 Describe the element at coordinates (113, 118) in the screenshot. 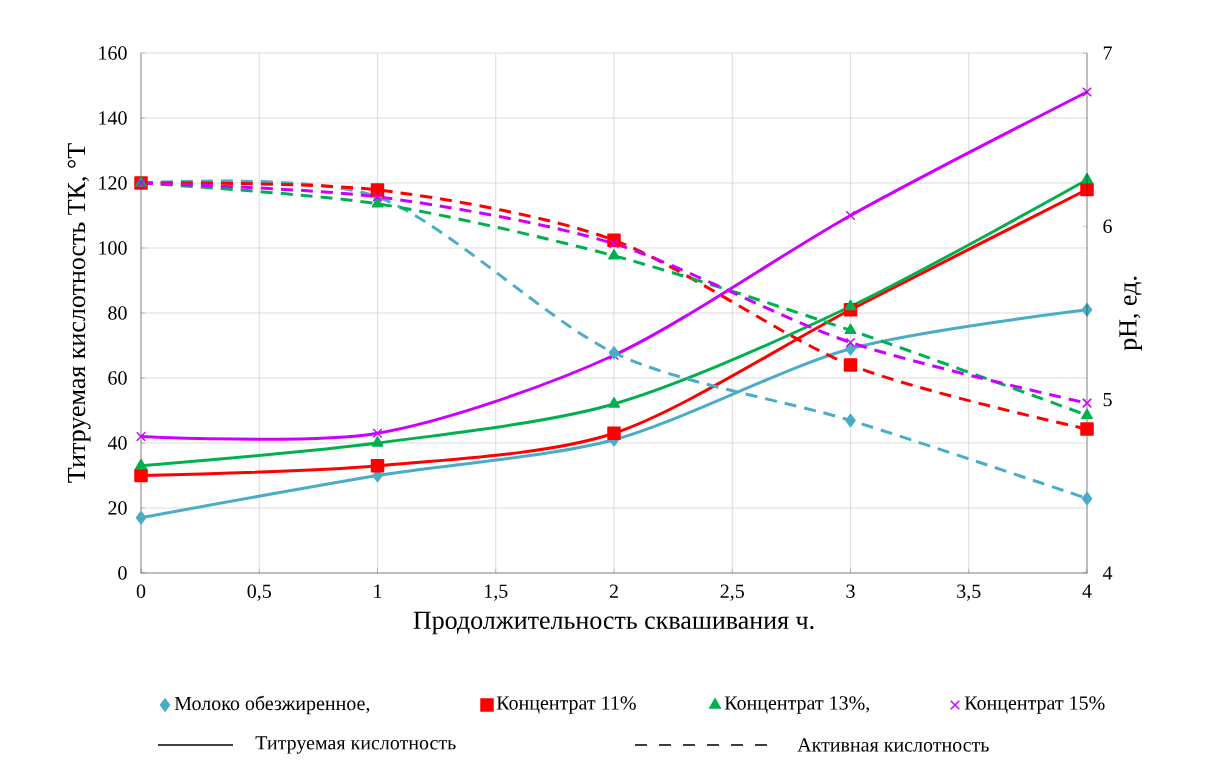

I see `y-tick-label: 140` at that location.